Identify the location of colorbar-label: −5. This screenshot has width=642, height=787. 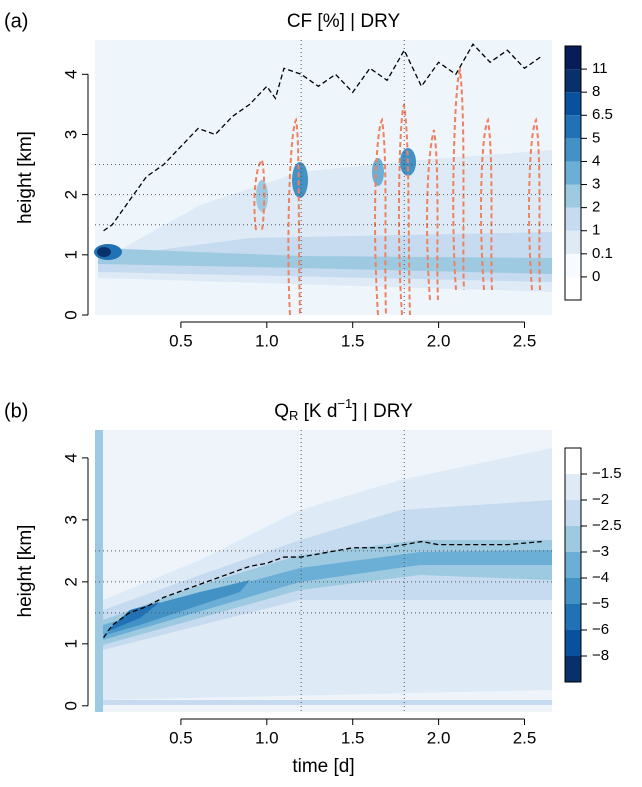
(600, 603).